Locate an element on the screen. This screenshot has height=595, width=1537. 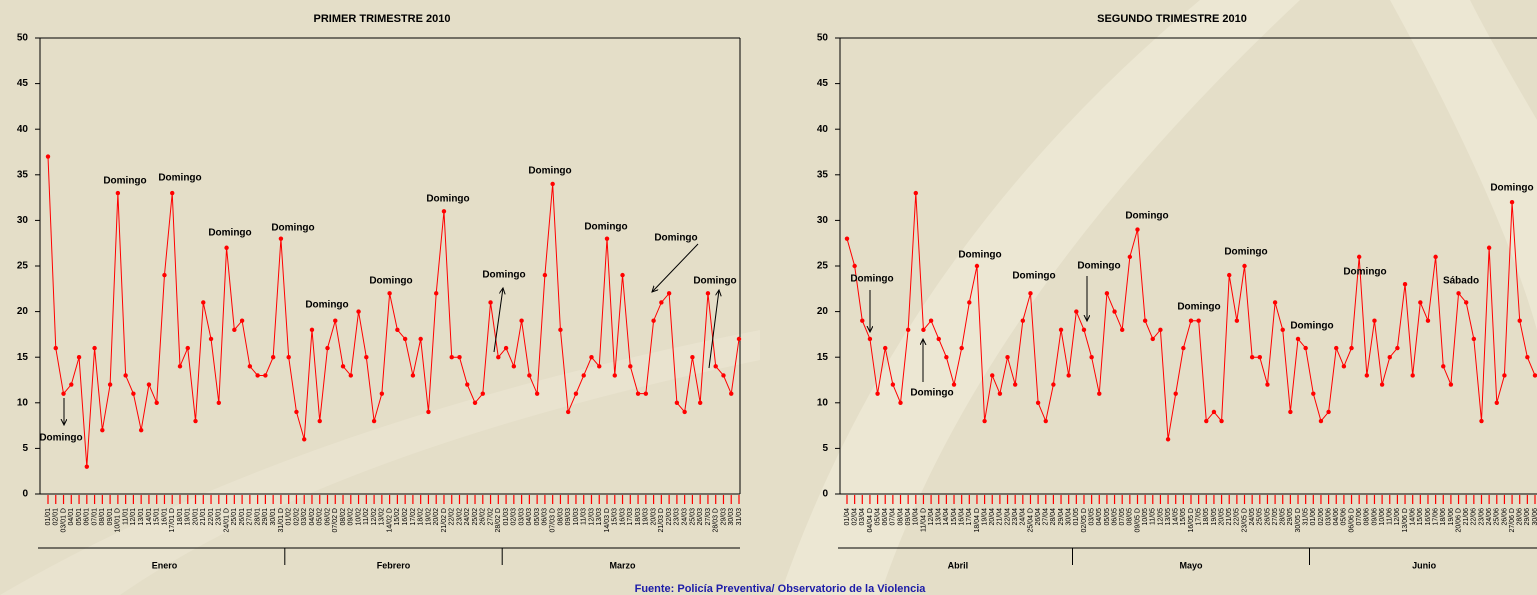
x-tick-label: 22/05 is located at coordinates (1237, 517).